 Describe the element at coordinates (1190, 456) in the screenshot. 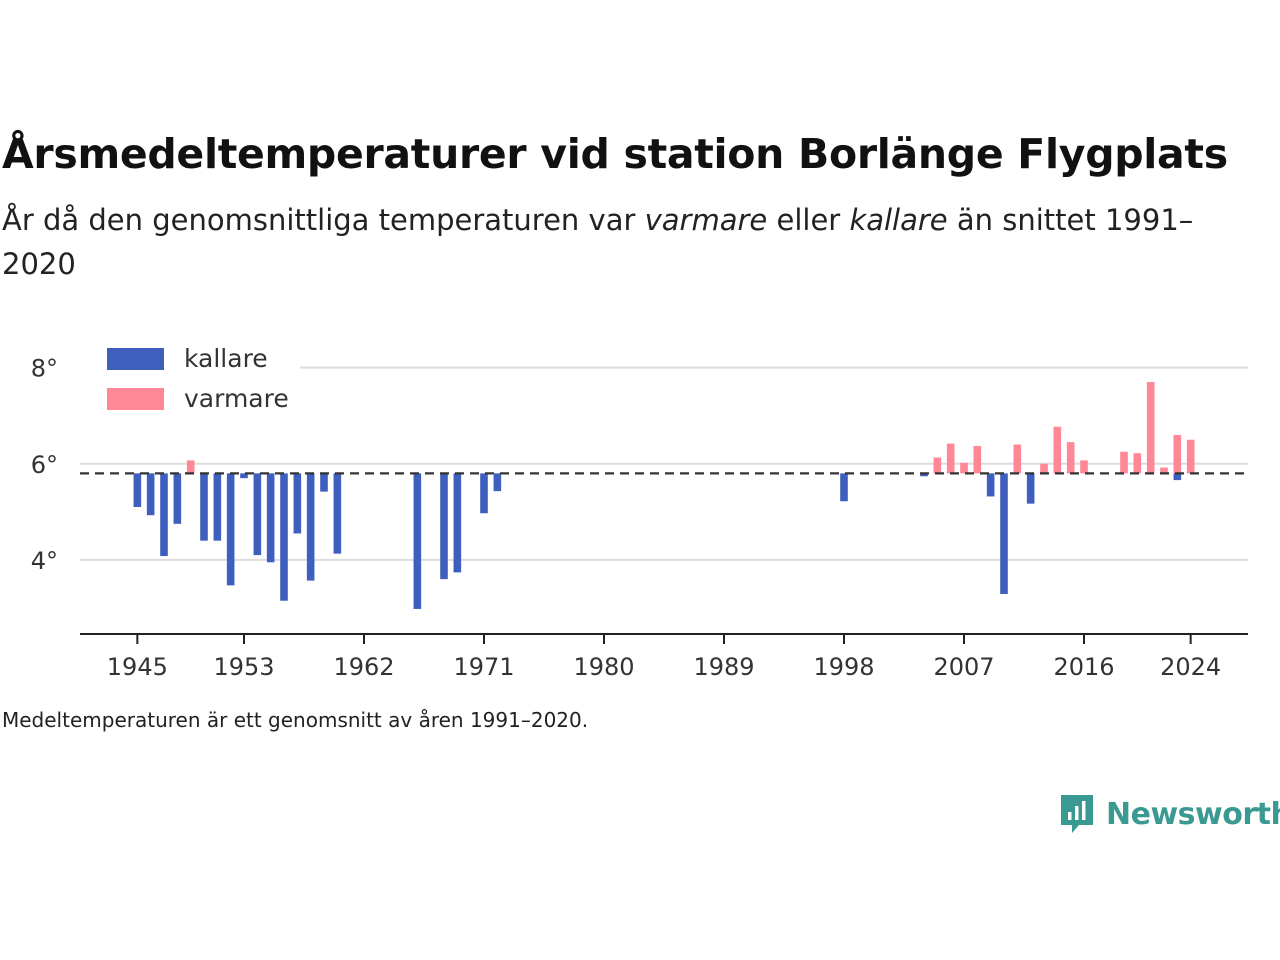

I see `bar-varmare-2024` at that location.